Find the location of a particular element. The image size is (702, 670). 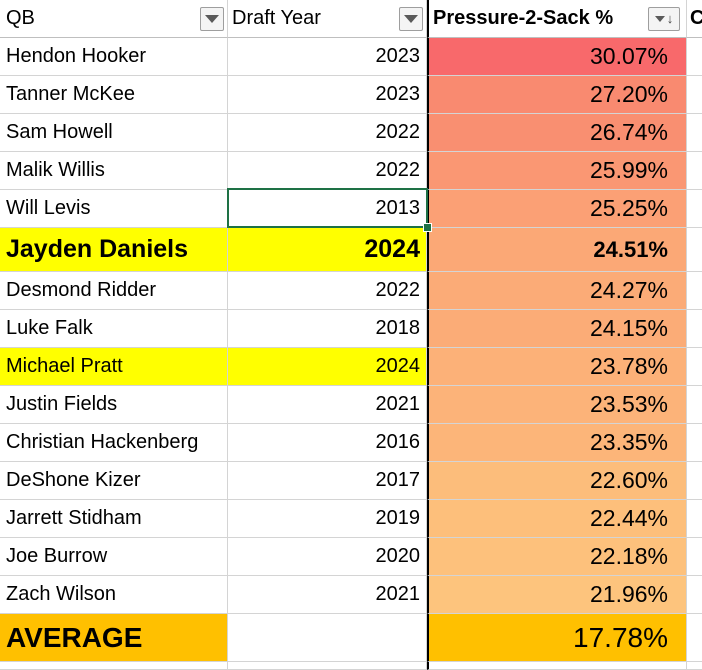

table-row: Luke Falk 2018 24.15% is located at coordinates (351, 329).